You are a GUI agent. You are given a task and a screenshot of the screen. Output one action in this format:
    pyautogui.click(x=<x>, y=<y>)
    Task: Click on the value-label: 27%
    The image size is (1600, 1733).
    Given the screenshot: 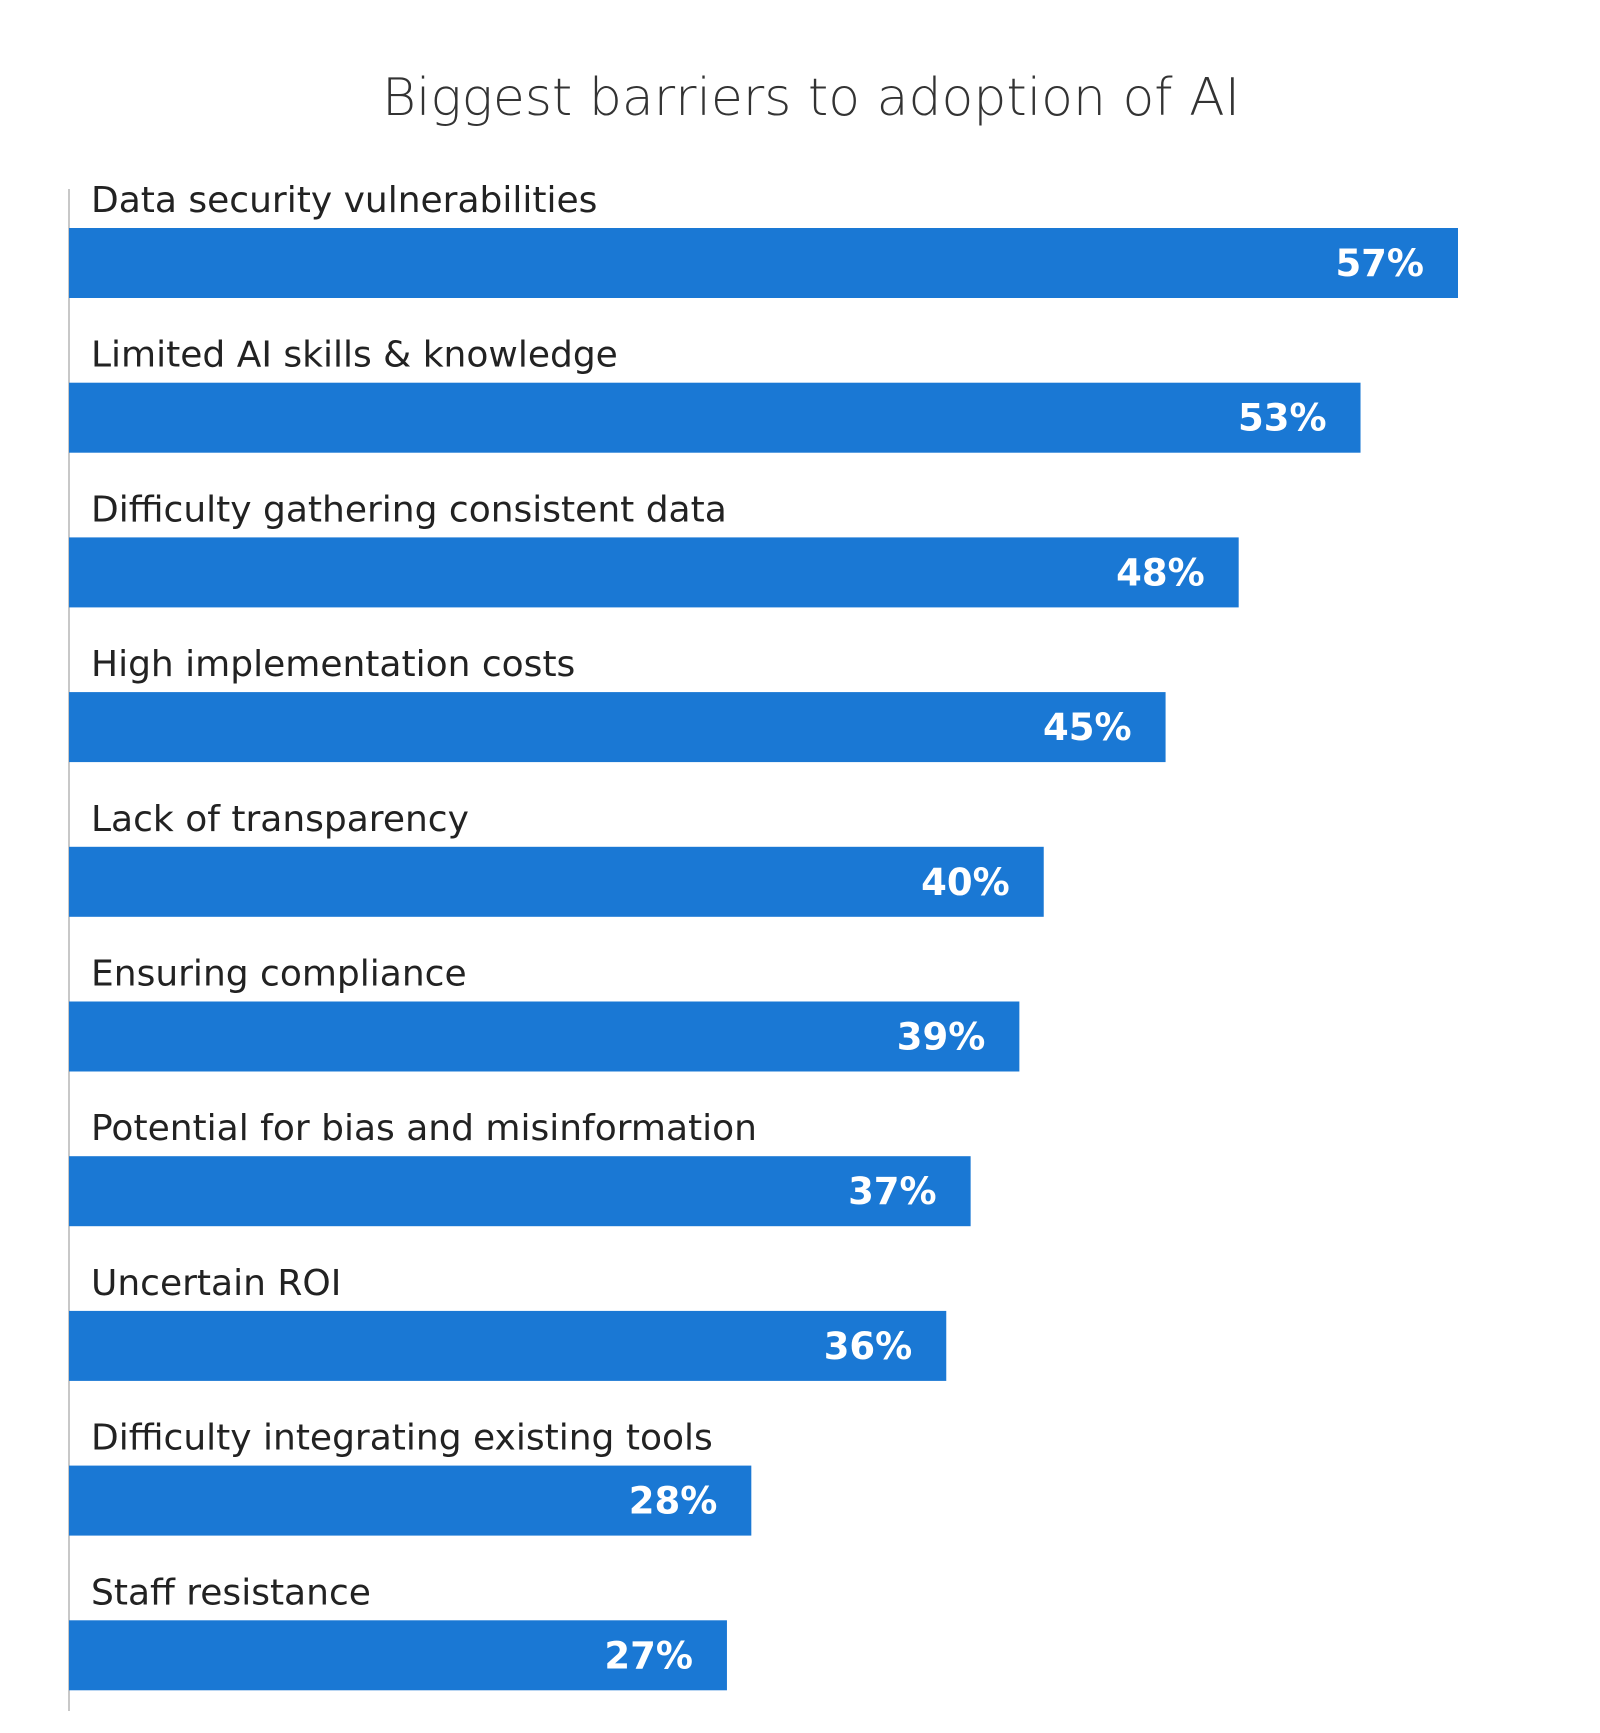 What is the action you would take?
    pyautogui.click(x=648, y=1655)
    